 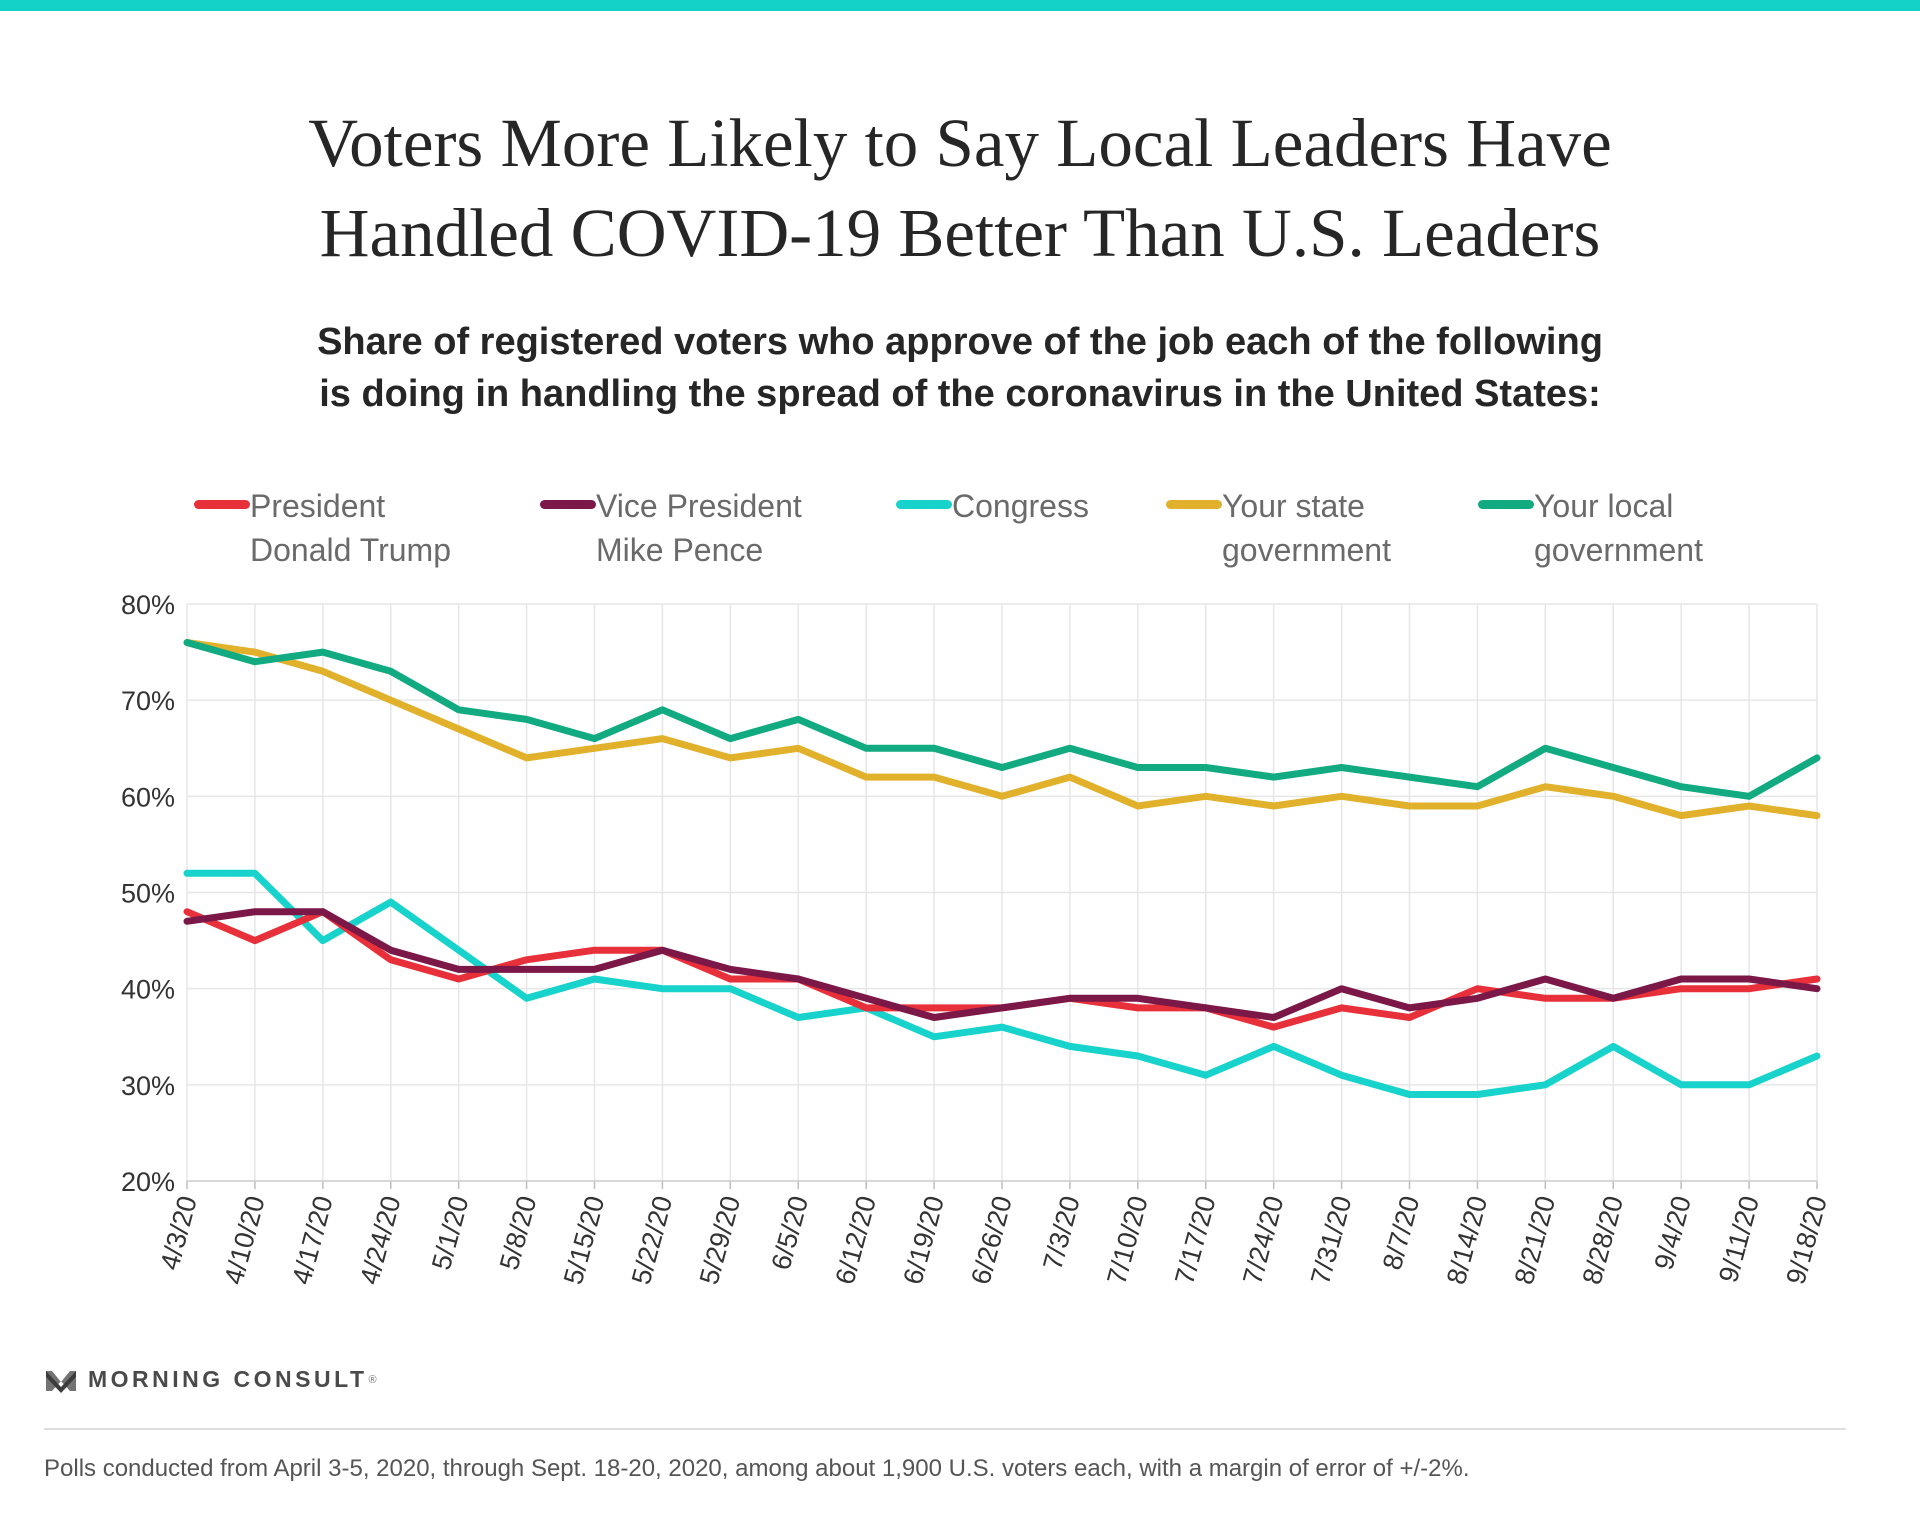 What do you see at coordinates (680, 550) in the screenshot?
I see `legend-label-pence-line-2: Mike Pence` at bounding box center [680, 550].